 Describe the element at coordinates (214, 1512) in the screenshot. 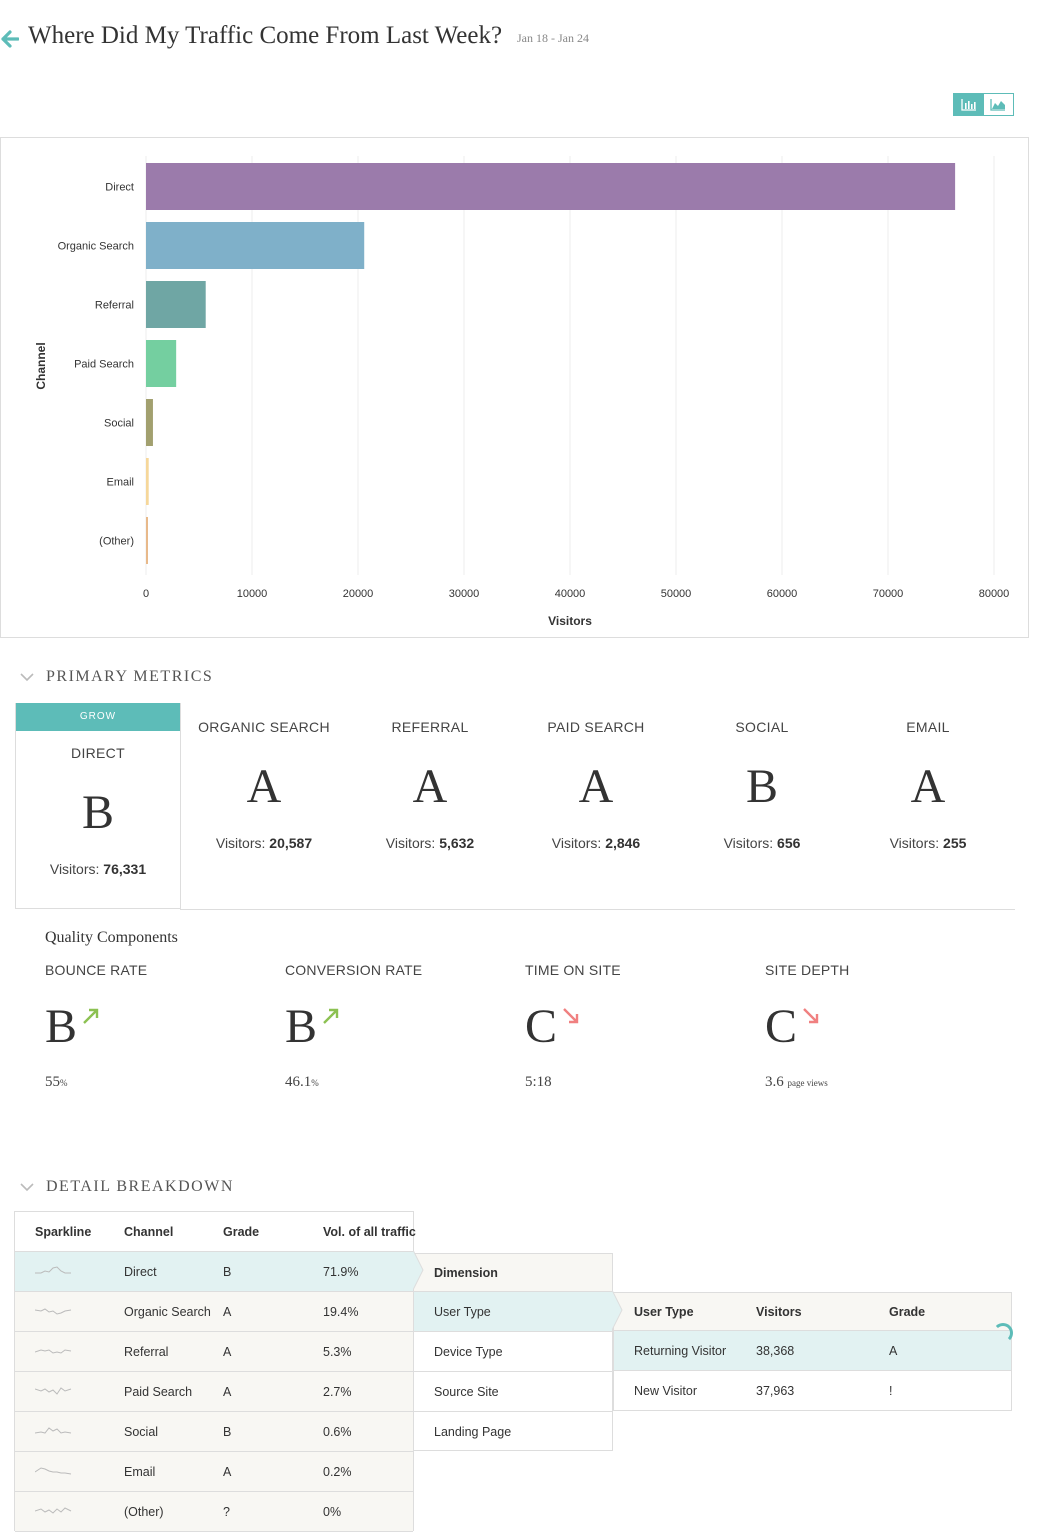

I see `table-row: (Other)? 0%` at that location.